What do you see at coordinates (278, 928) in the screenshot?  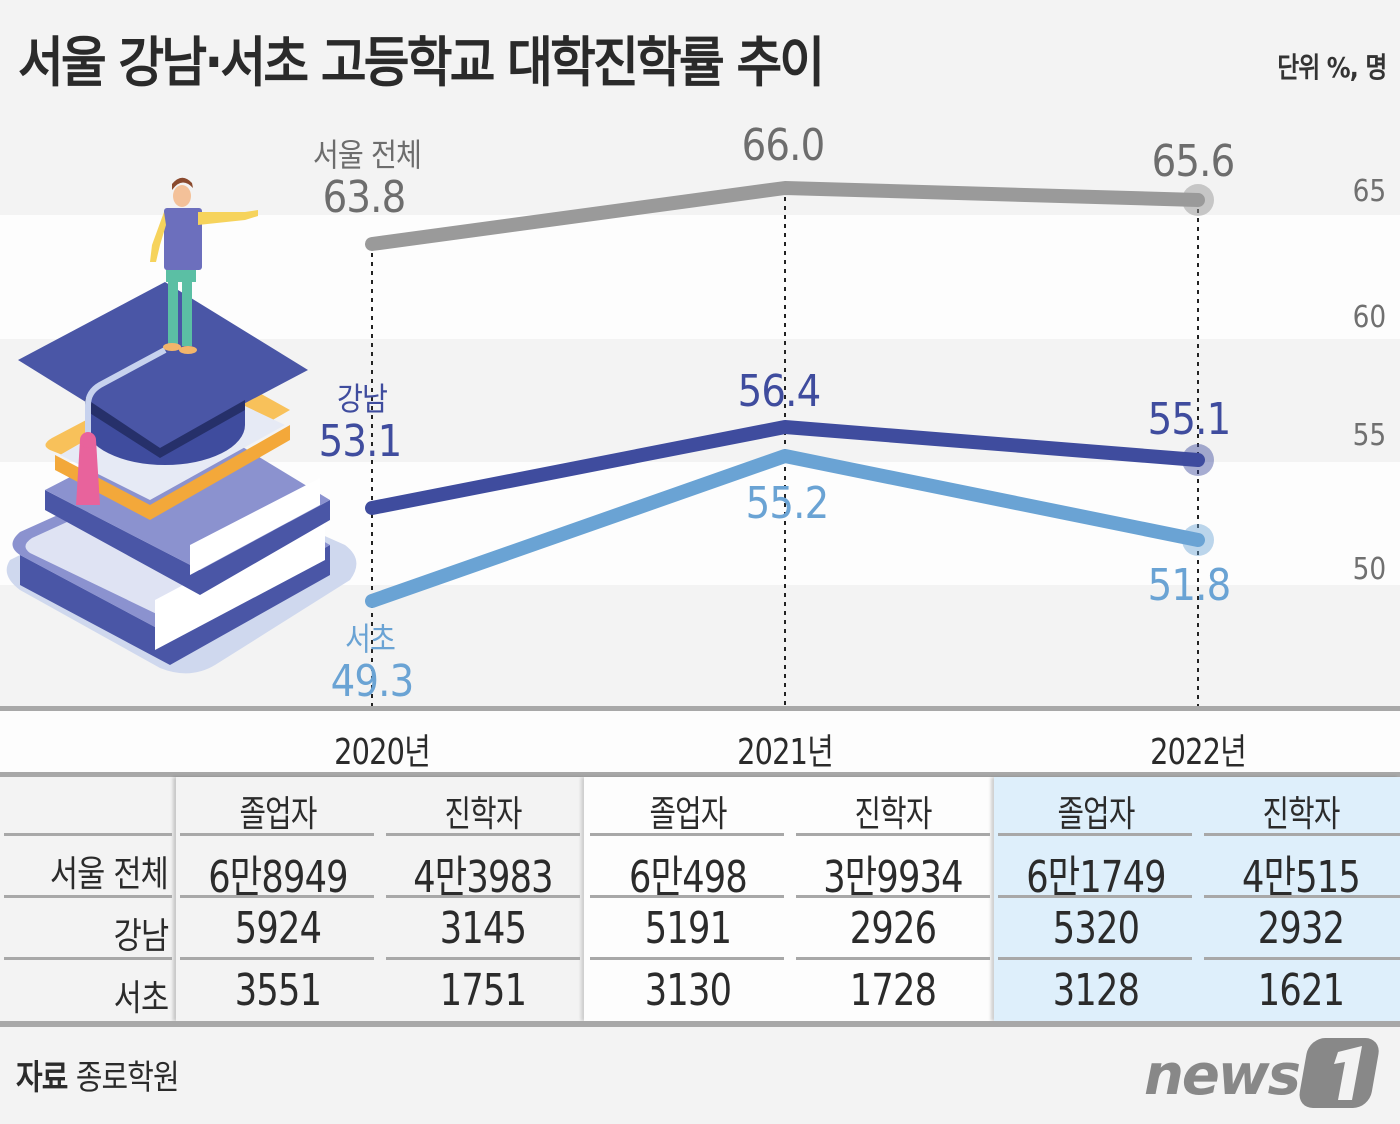 I see `table-cell: 5924` at bounding box center [278, 928].